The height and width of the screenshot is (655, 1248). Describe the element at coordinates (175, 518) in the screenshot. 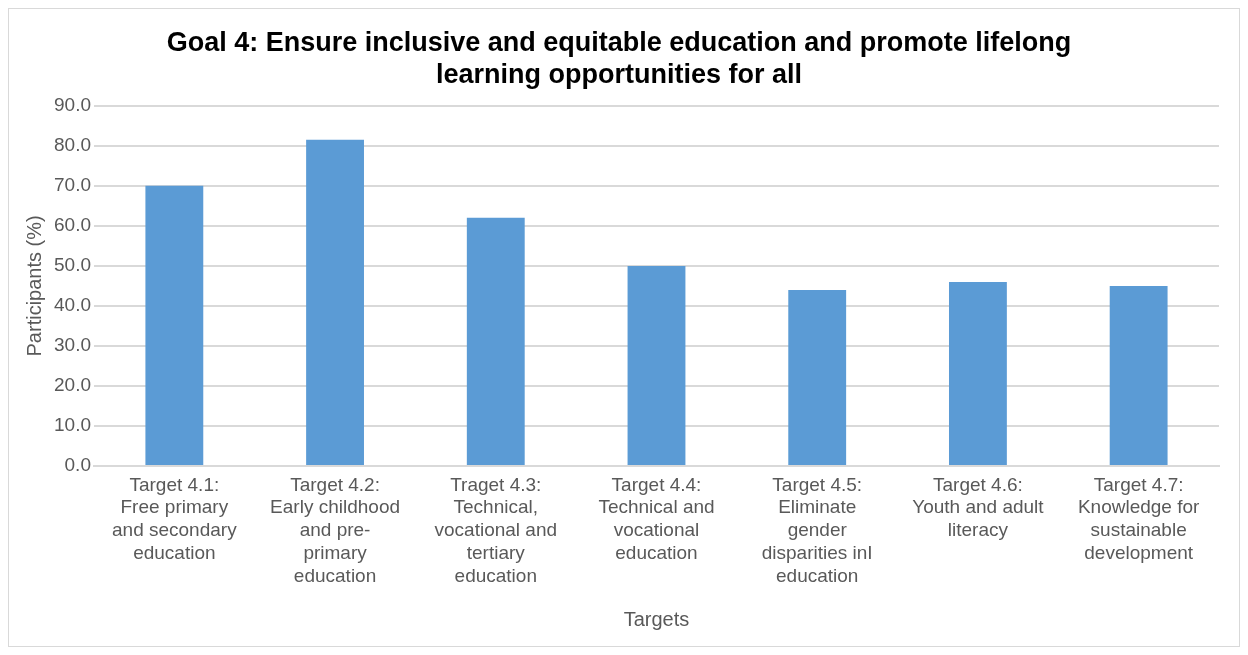

I see `x-tick-label: Target 4.1: Free primary and secondary education` at that location.